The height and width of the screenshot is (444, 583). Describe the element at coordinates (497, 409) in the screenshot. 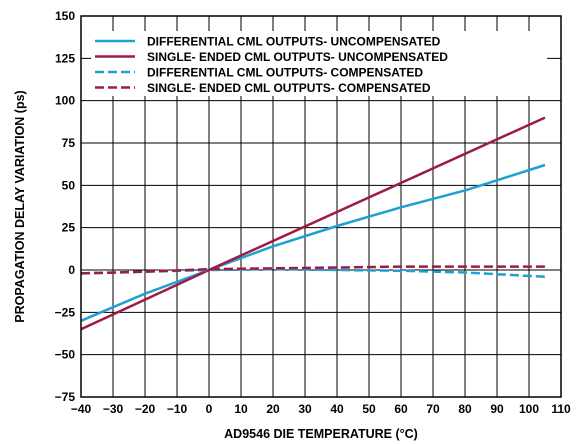

I see `x-tick-label: 90` at that location.